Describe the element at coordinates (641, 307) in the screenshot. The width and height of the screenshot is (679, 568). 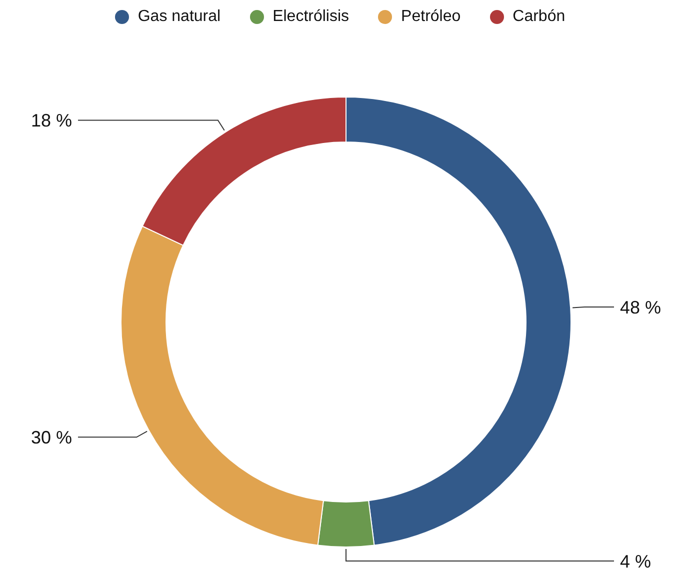
I see `data-label: 48 %` at that location.